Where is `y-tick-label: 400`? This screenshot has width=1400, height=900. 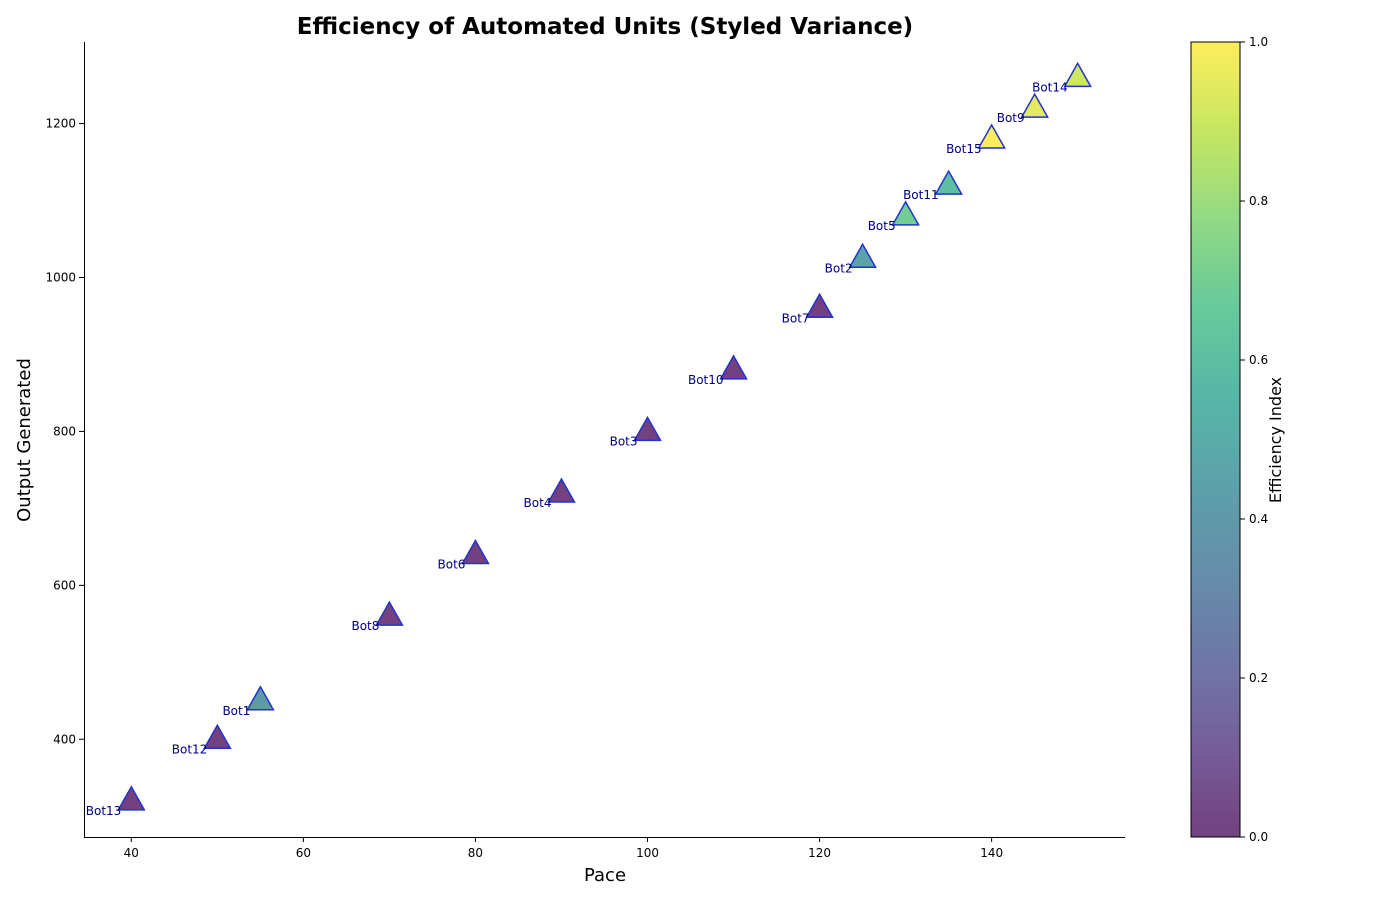 y-tick-label: 400 is located at coordinates (64, 739).